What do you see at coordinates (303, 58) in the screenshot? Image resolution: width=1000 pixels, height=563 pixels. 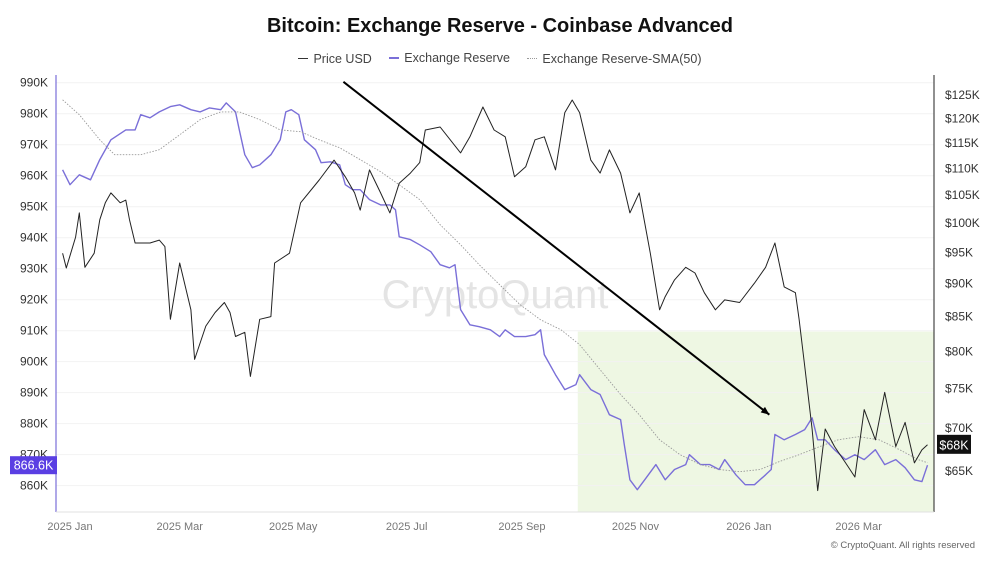 I see `legend-swatch-price` at bounding box center [303, 58].